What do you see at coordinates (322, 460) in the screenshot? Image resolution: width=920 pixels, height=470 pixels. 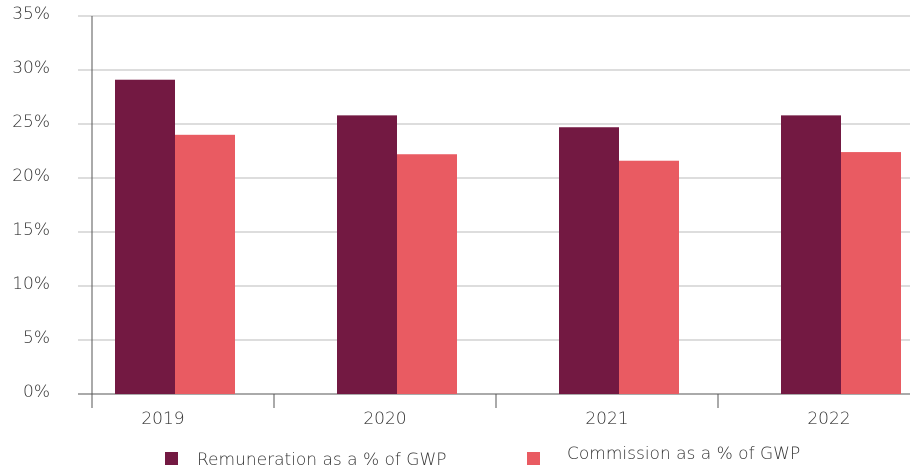 I see `legend-label: Remuneration as a % of GWP` at bounding box center [322, 460].